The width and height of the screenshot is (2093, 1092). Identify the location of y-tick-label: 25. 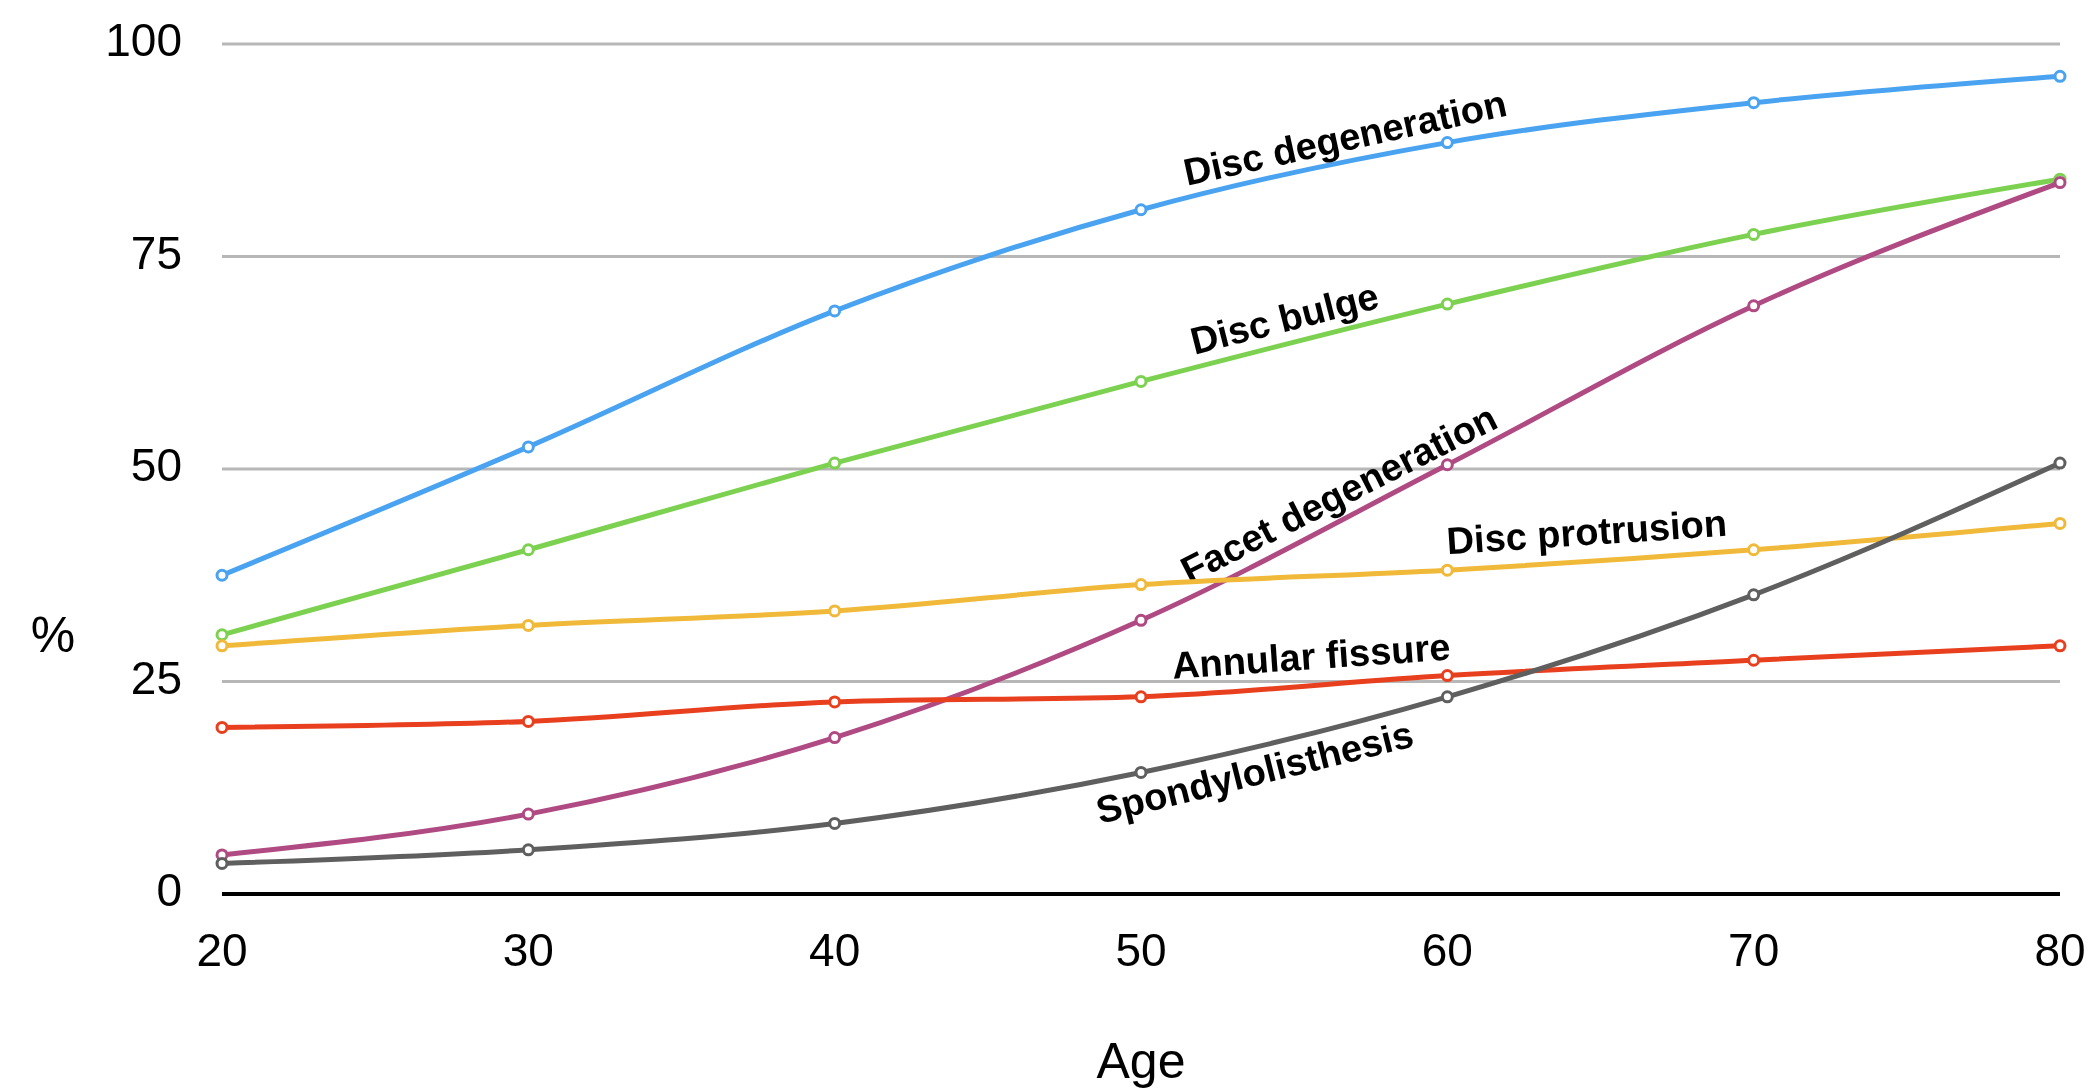
(156, 677).